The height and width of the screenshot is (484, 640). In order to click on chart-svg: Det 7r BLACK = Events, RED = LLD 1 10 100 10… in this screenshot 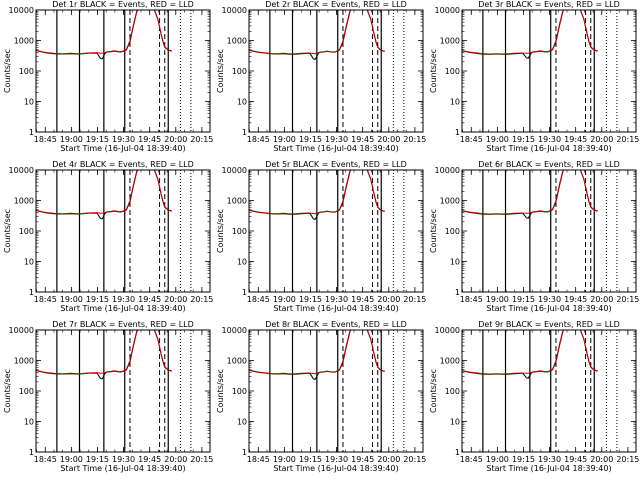, I will do `click(108, 396)`.